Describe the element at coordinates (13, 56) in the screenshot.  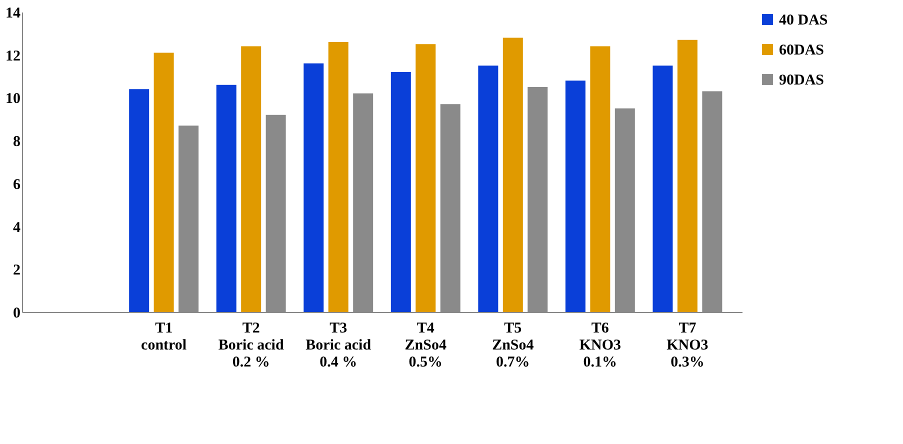
I see `y-tick-label: 12` at that location.